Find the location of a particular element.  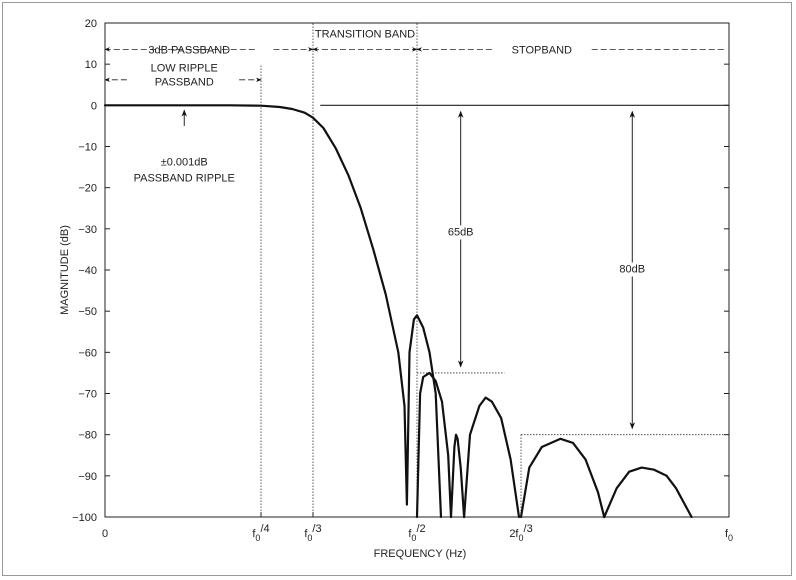

x-tick-label: f0 is located at coordinates (729, 535).